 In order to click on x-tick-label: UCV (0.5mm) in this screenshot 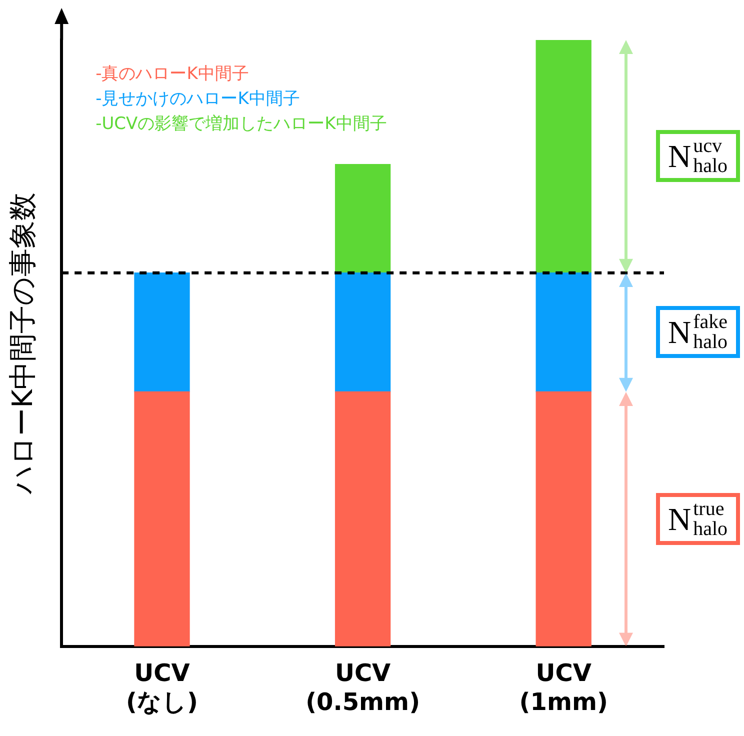, I will do `click(363, 687)`.